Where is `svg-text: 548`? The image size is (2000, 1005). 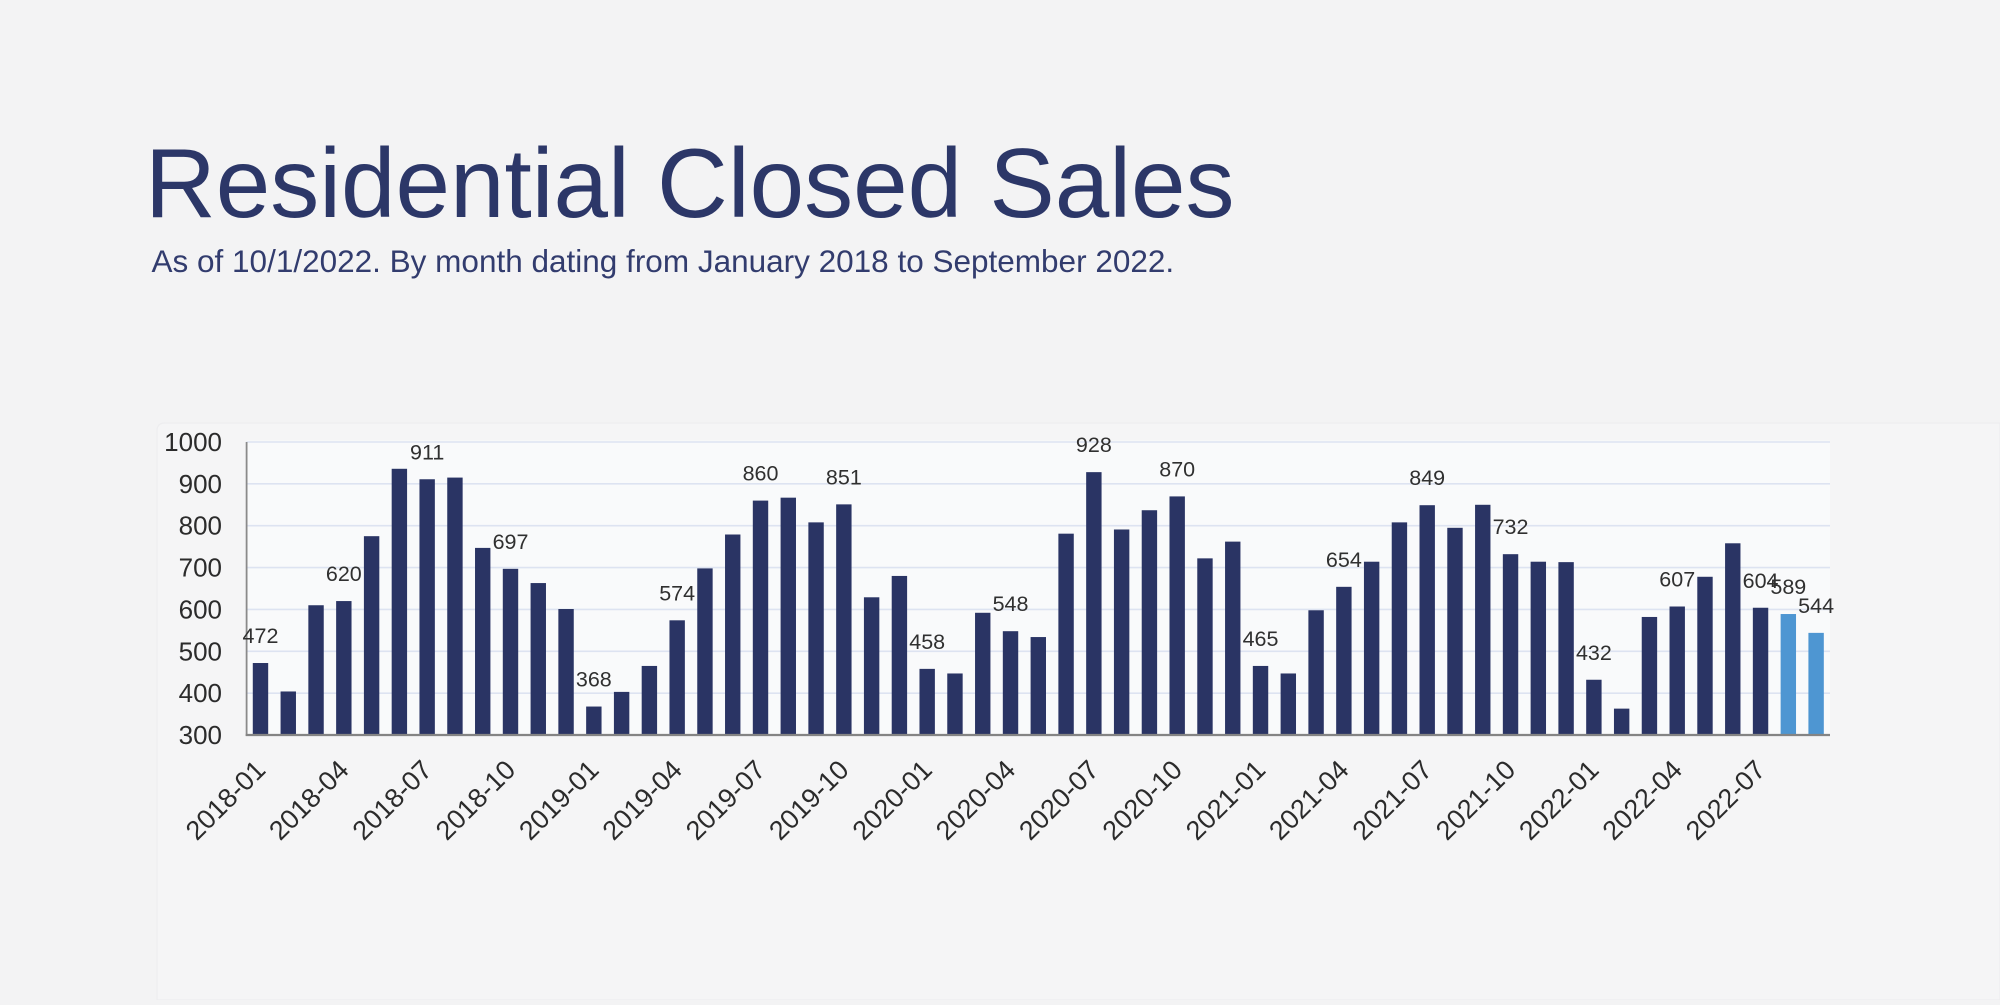 svg-text: 548 is located at coordinates (1011, 604).